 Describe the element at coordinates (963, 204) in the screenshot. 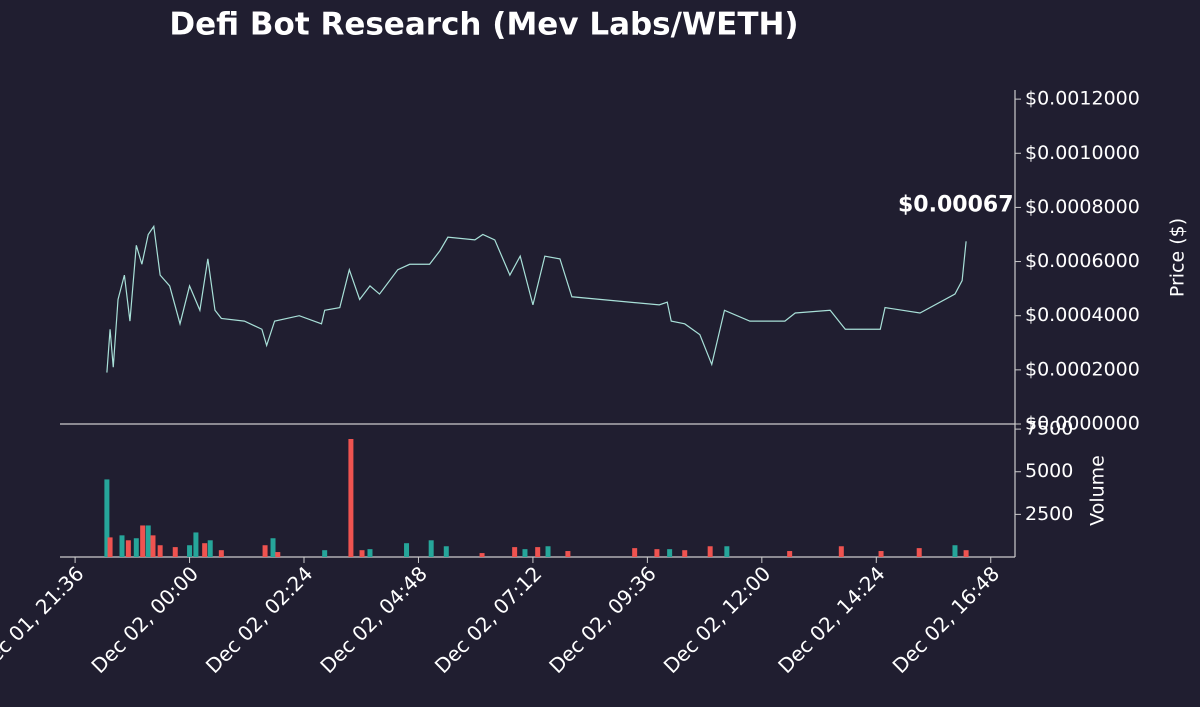

I see `price-annotation: $0.000675` at that location.